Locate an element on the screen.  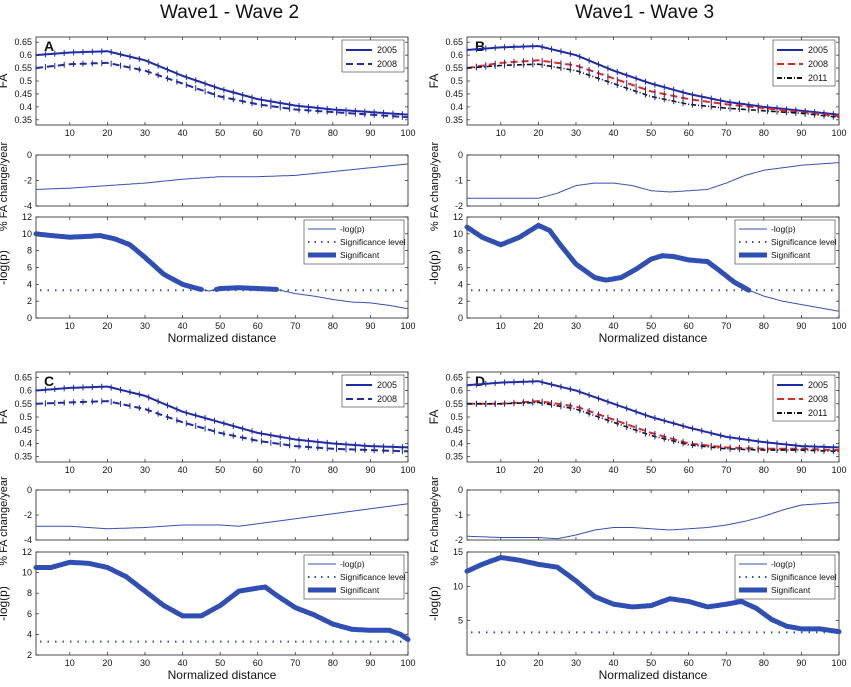
change-axes is located at coordinates (222, 180).